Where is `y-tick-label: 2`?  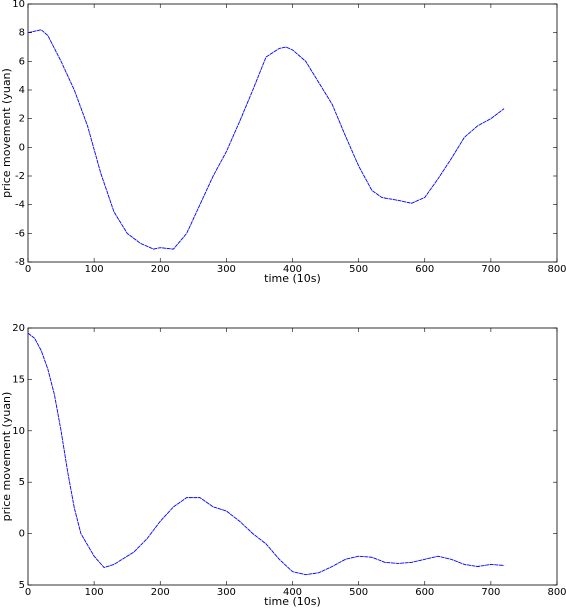
y-tick-label: 2 is located at coordinates (22, 119).